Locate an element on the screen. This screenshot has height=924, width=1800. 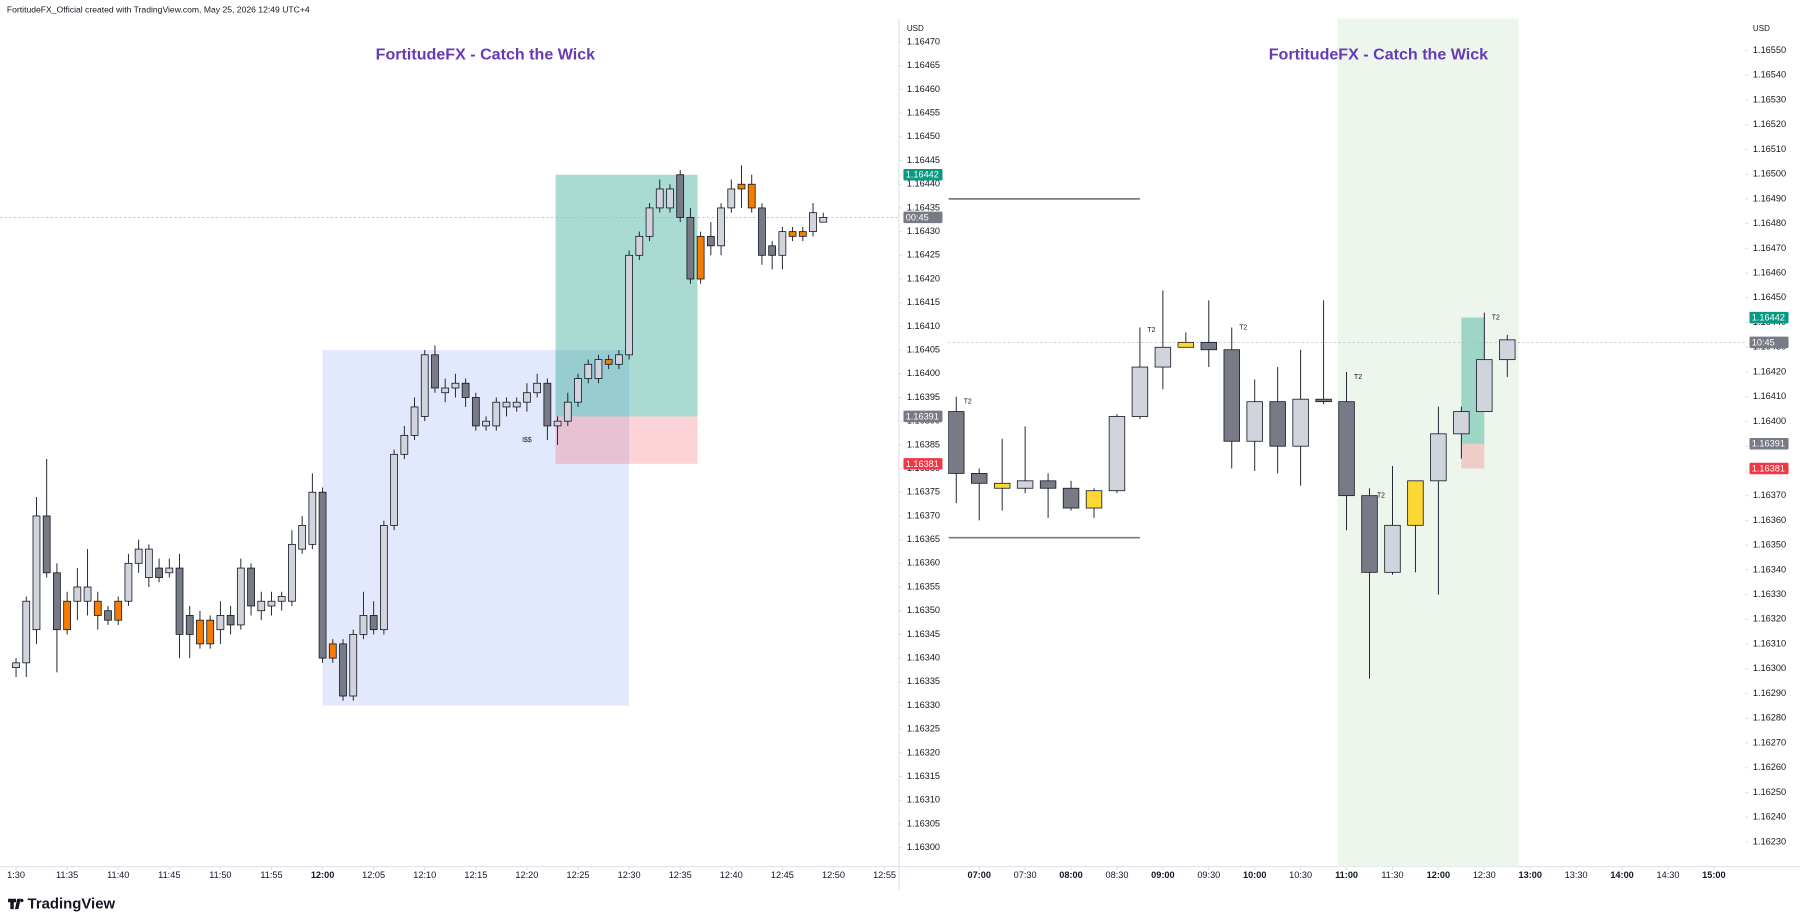
x-tick-label: 08:30 is located at coordinates (1116, 875).